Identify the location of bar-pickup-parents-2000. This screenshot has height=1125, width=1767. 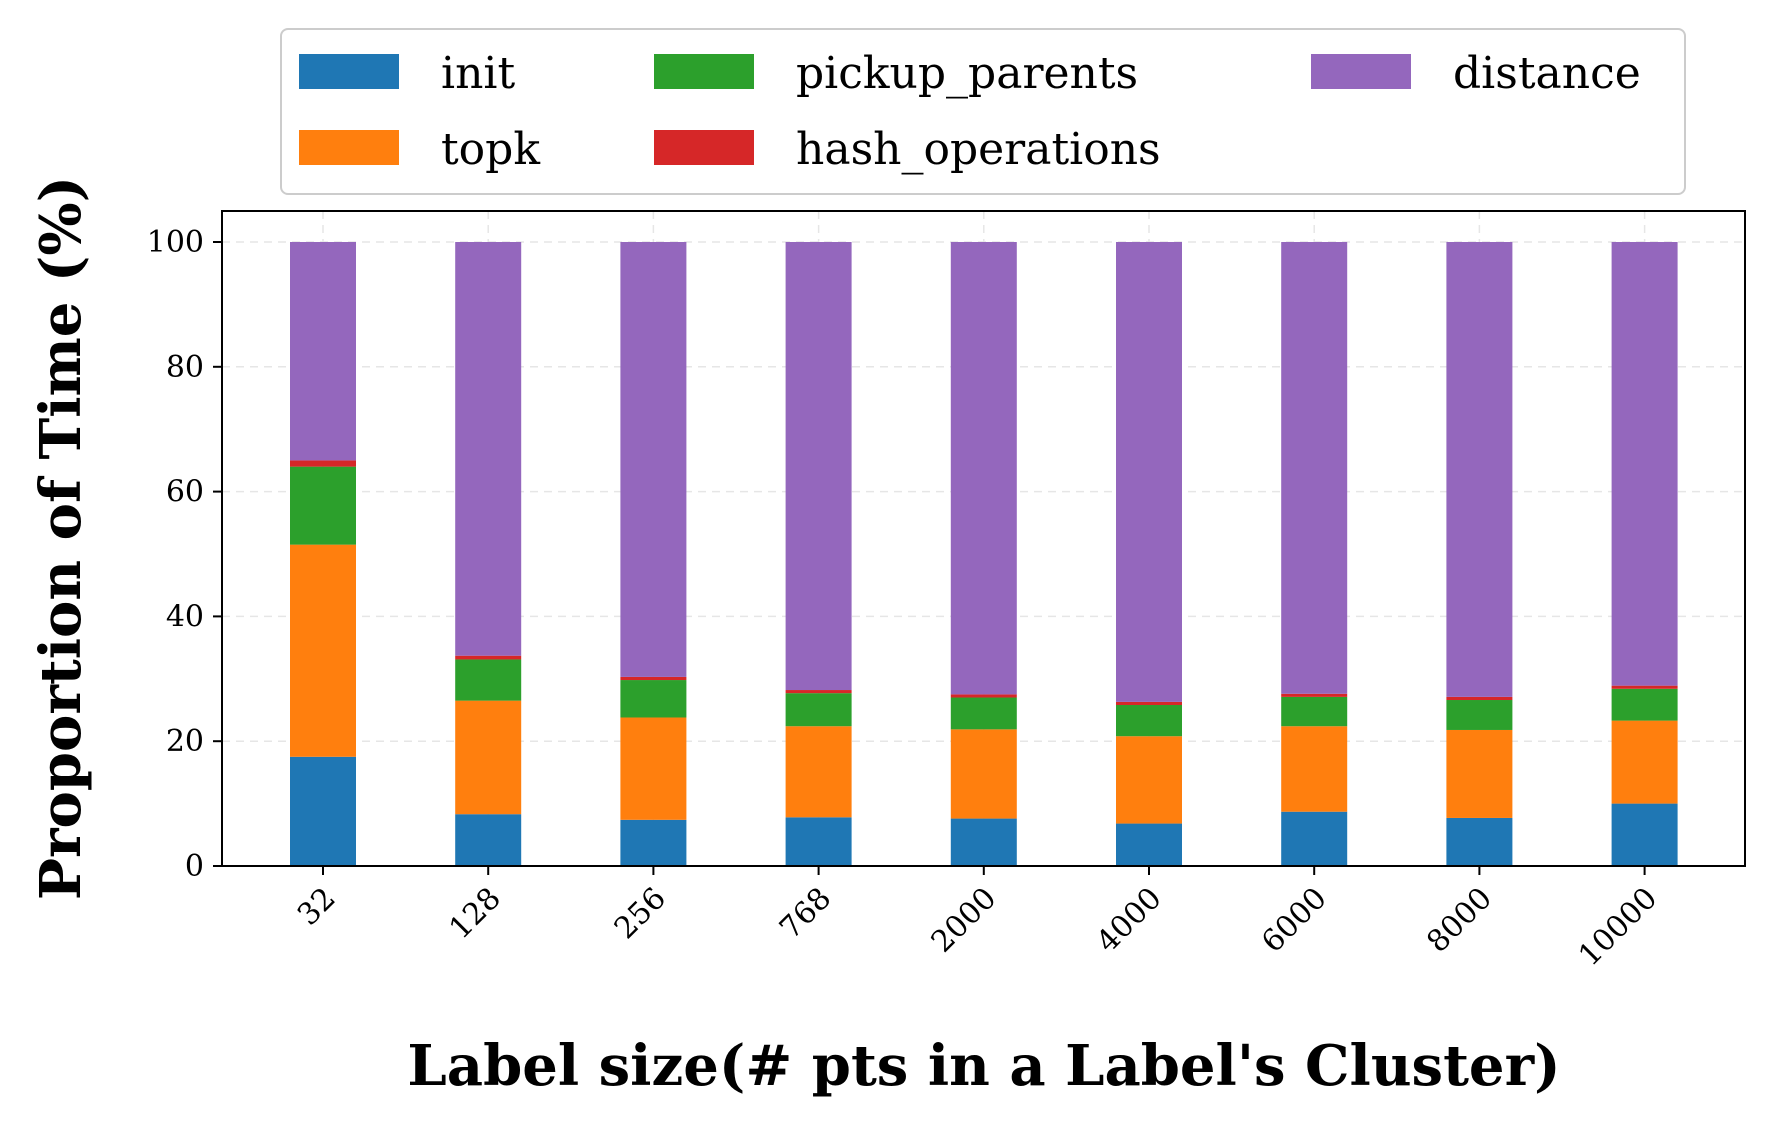
(983, 713).